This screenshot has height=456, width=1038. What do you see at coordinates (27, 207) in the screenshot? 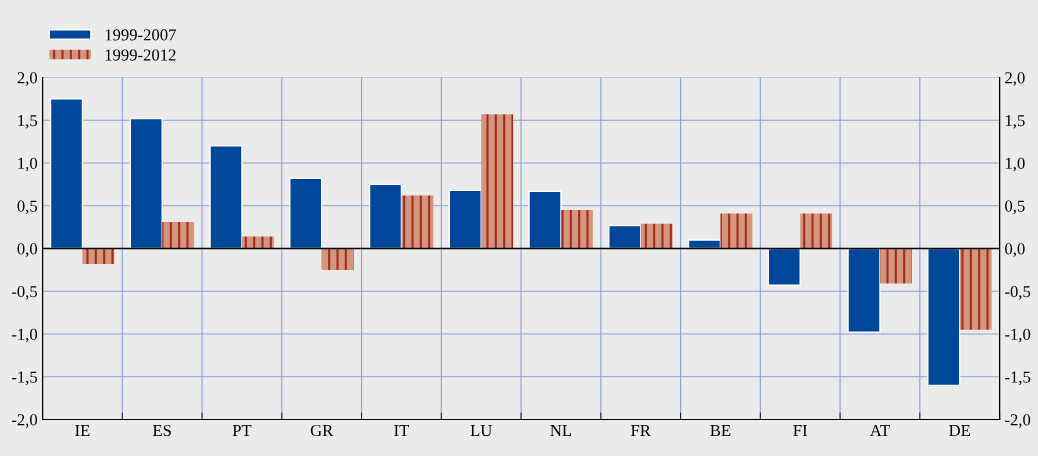
I see `y-tick-label: 0,5` at bounding box center [27, 207].